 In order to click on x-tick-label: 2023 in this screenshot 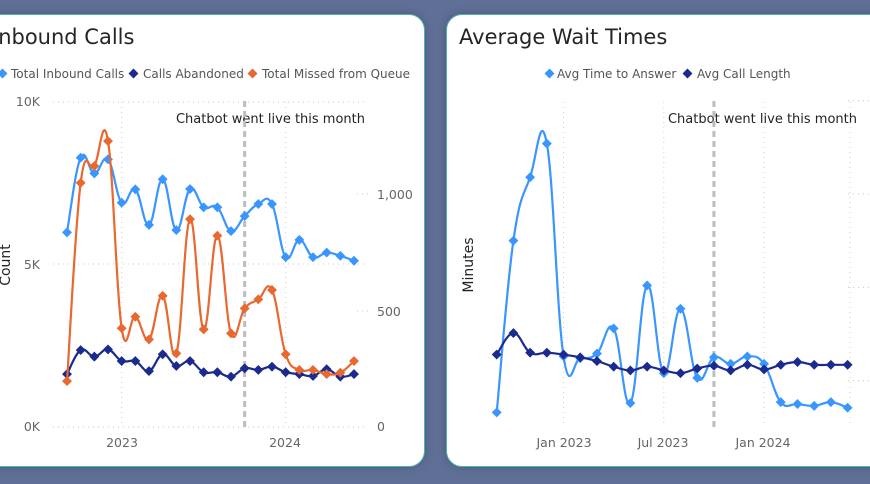, I will do `click(122, 442)`.